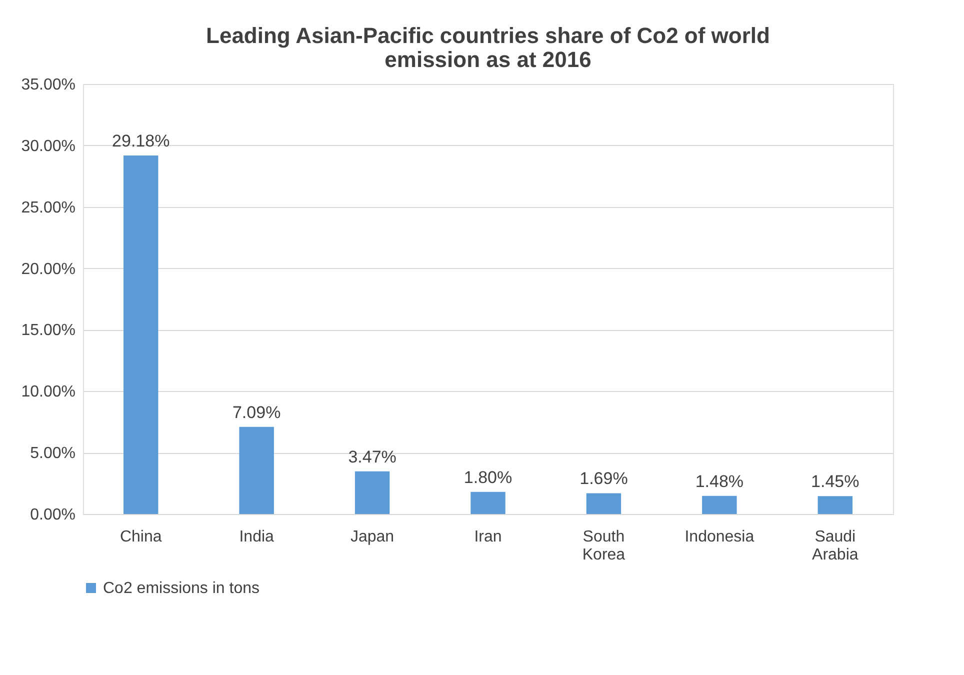  What do you see at coordinates (719, 537) in the screenshot?
I see `x-tick-label: Indonesia` at bounding box center [719, 537].